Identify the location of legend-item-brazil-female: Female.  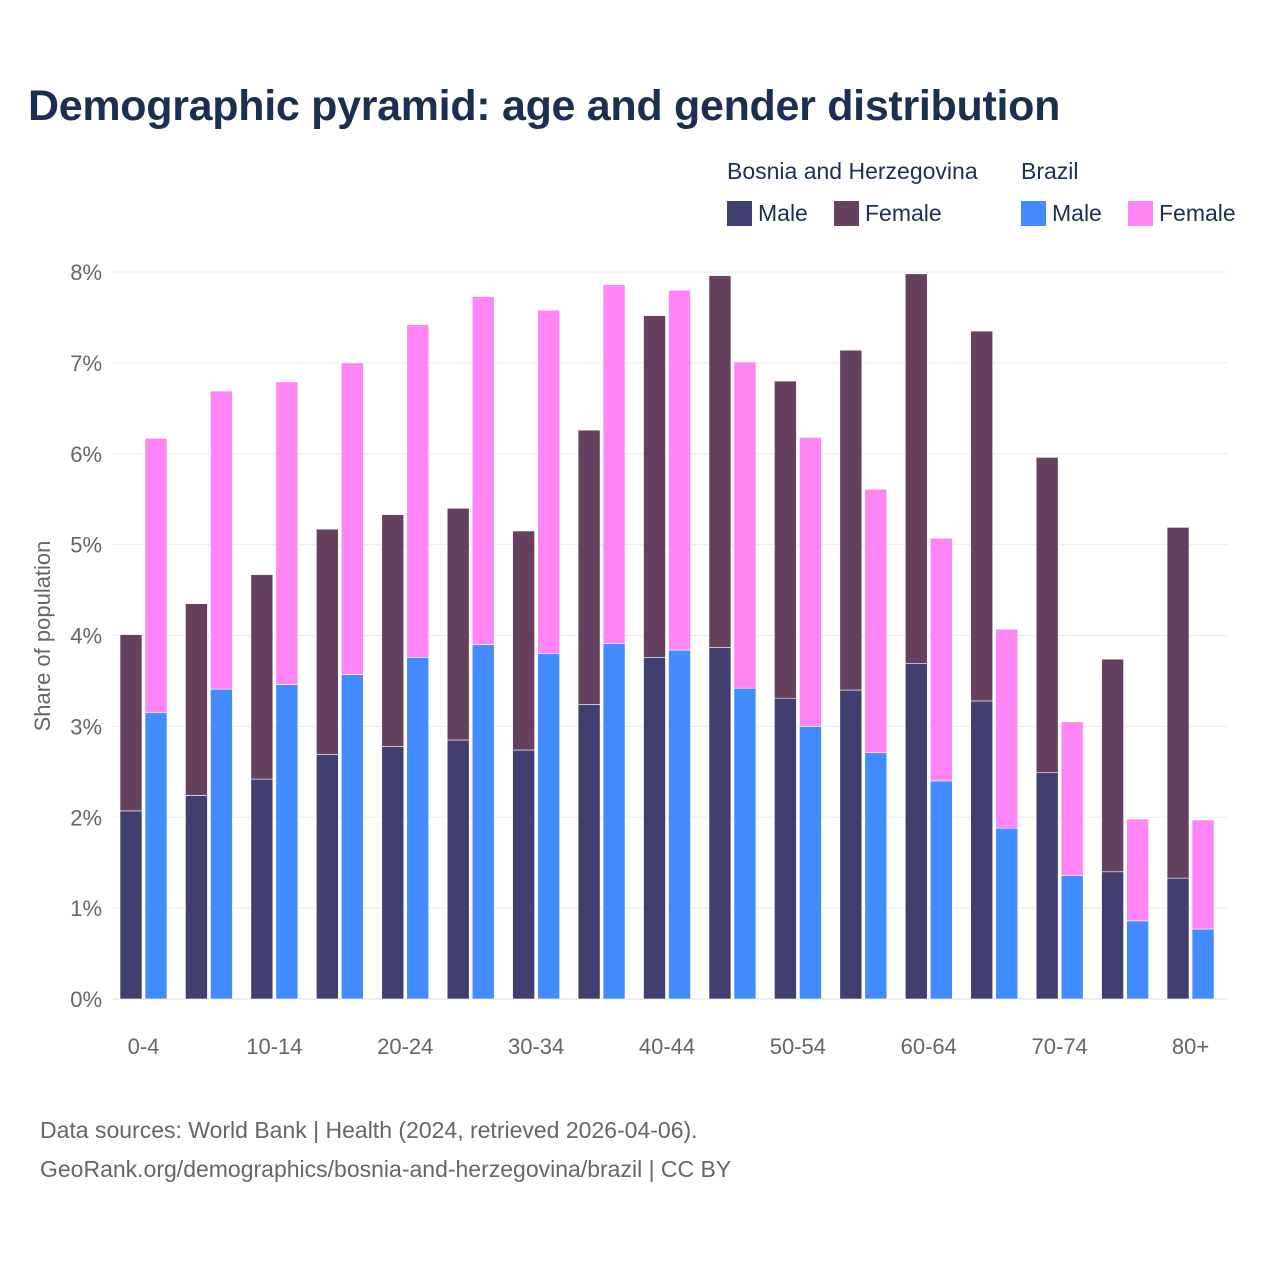
(1182, 213).